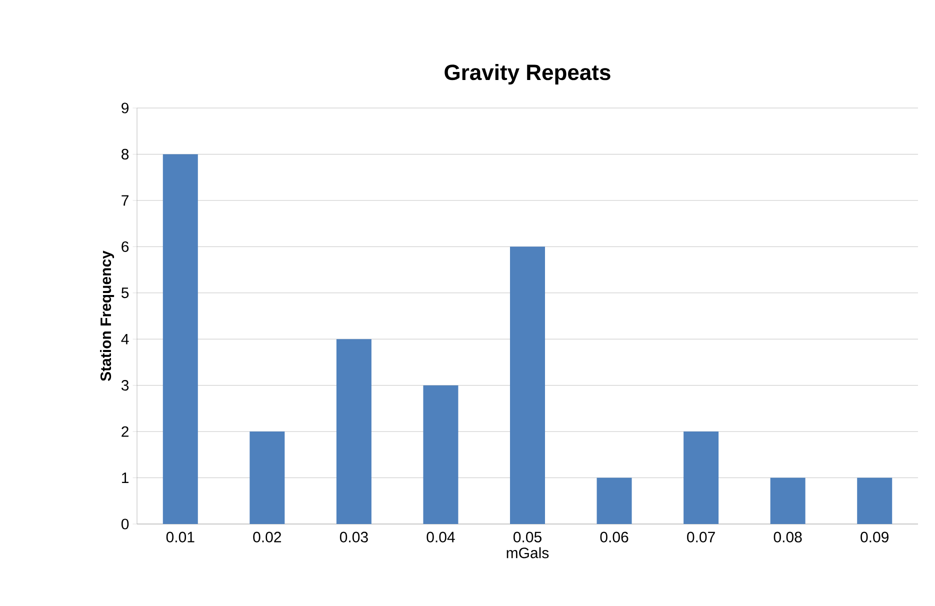 This screenshot has width=935, height=606. Describe the element at coordinates (125, 154) in the screenshot. I see `y-tick-label: 8` at that location.